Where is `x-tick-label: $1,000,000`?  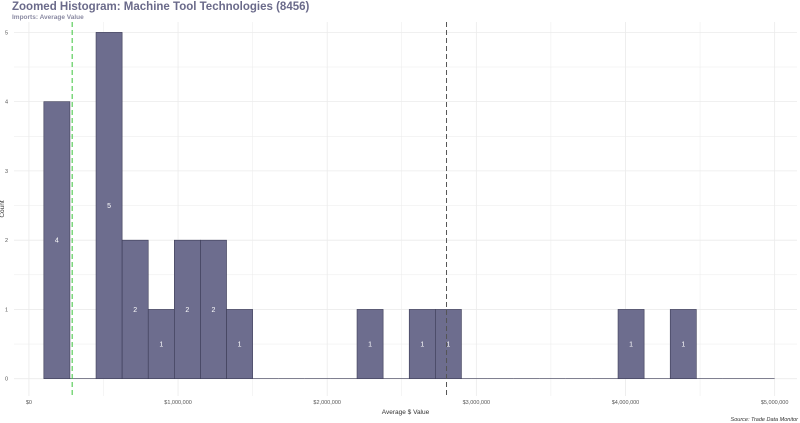 x-tick-label: $1,000,000 is located at coordinates (178, 403).